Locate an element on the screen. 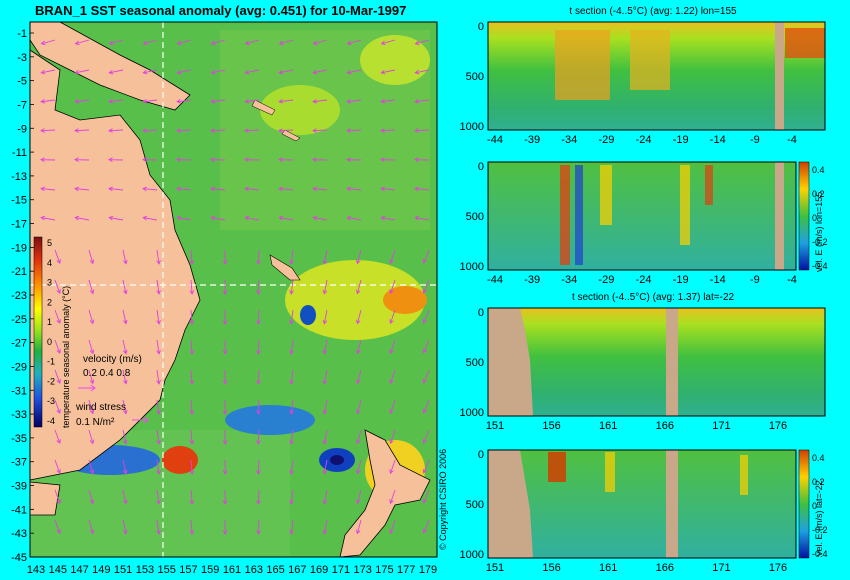 The width and height of the screenshot is (850, 580). lat-tick-label: -19 is located at coordinates (19, 248).